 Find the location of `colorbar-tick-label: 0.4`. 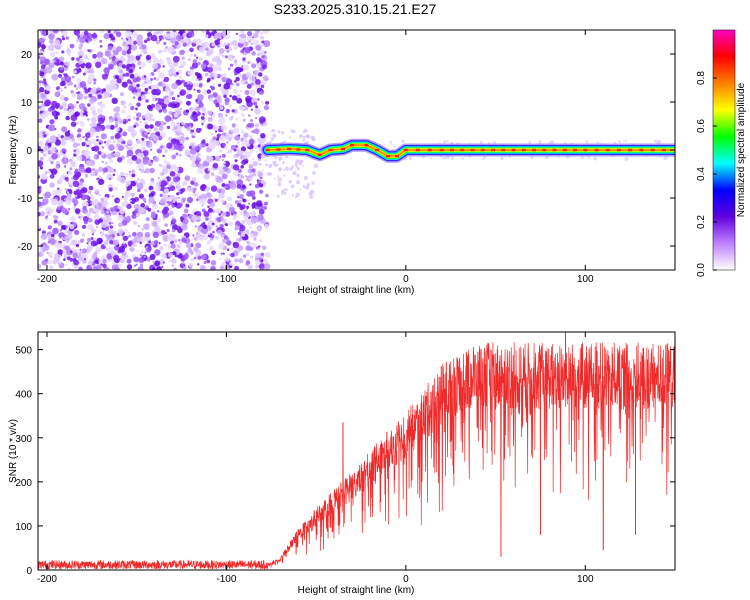

colorbar-tick-label: 0.4 is located at coordinates (701, 174).